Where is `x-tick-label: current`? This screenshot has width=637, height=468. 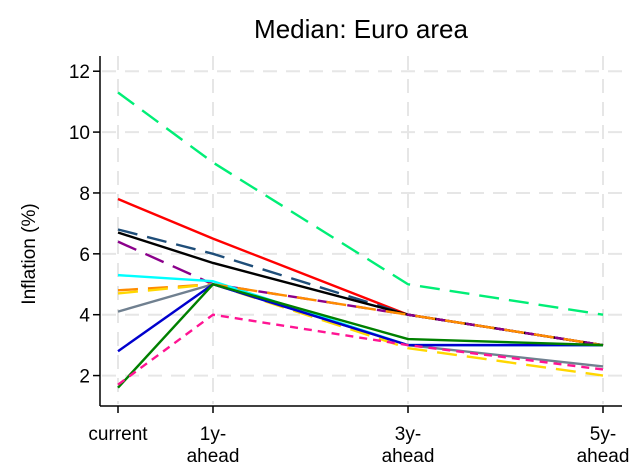 x-tick-label: current is located at coordinates (118, 434).